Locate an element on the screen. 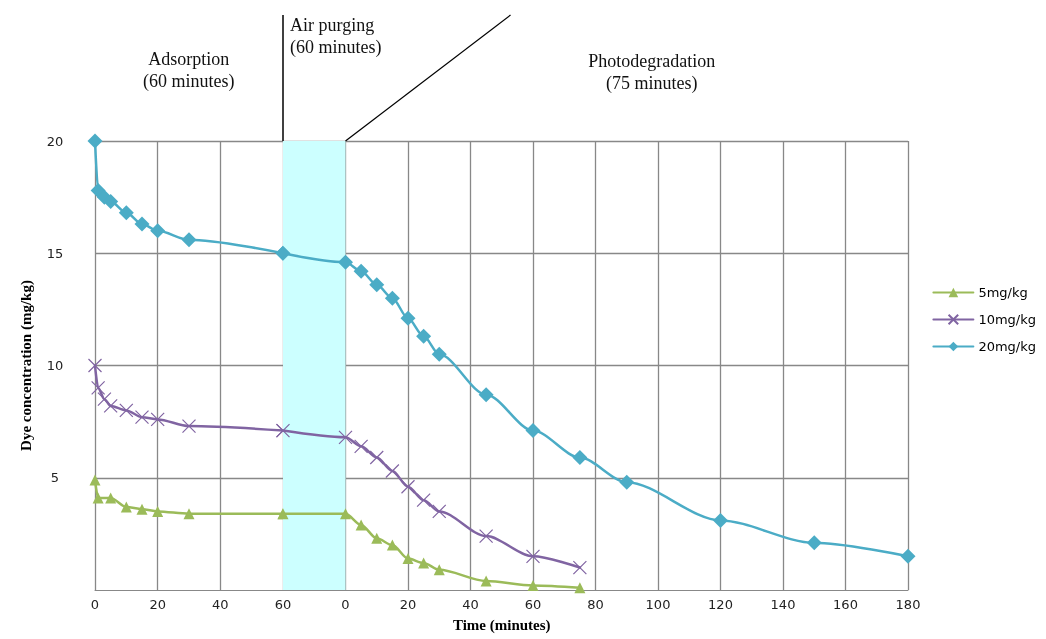 This screenshot has height=639, width=1046. legend-label: 10mg/kg is located at coordinates (1007, 319).